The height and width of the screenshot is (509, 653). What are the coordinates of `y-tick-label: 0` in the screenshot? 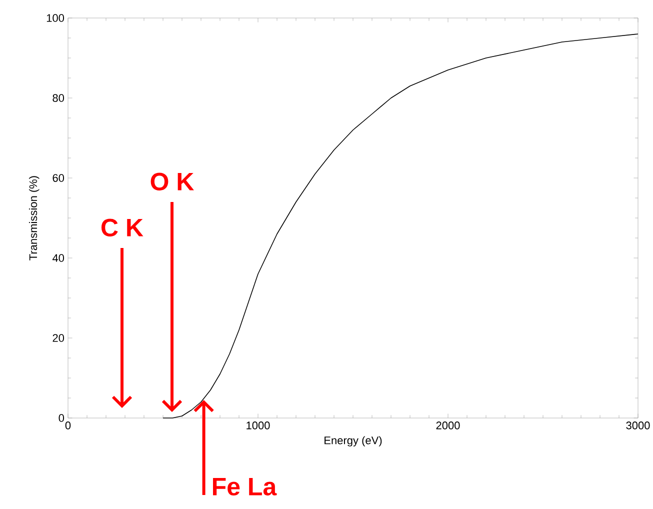 It's located at (61, 418).